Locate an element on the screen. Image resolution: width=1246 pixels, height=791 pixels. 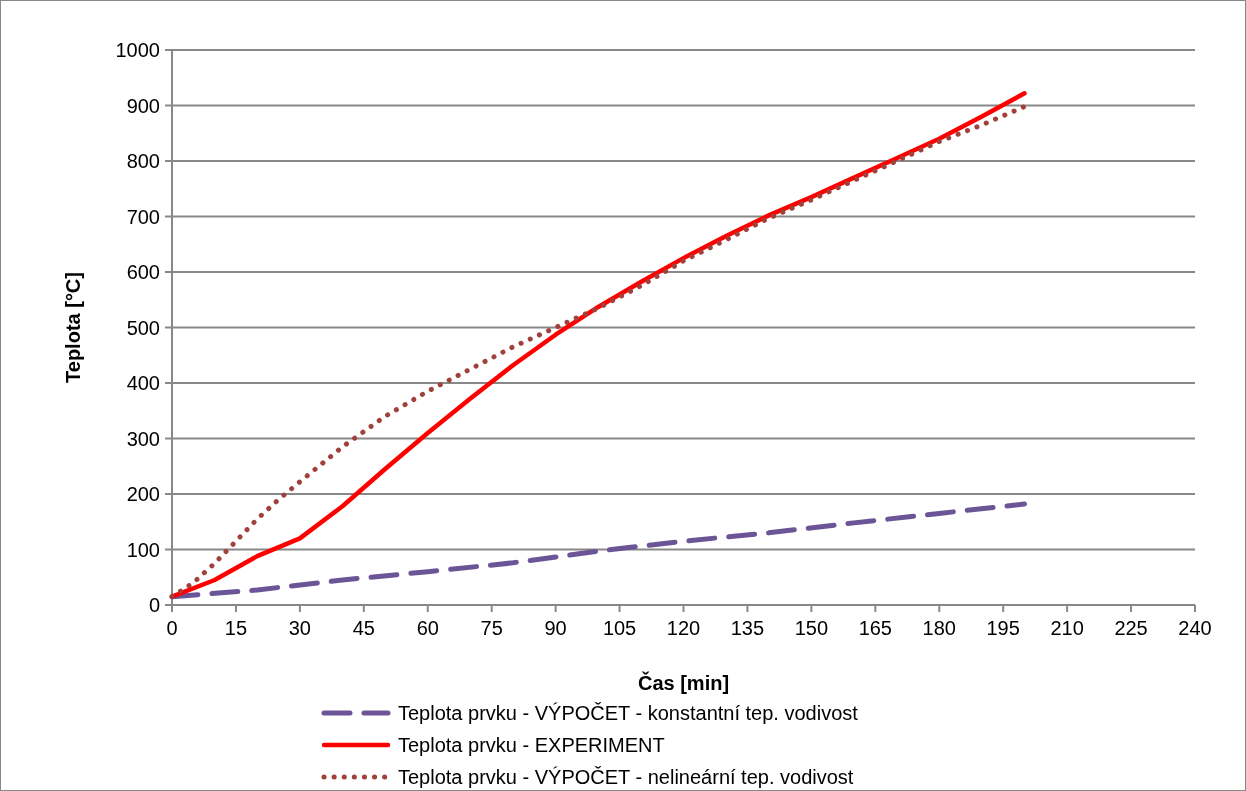
x-tick-label: 15 is located at coordinates (236, 628).